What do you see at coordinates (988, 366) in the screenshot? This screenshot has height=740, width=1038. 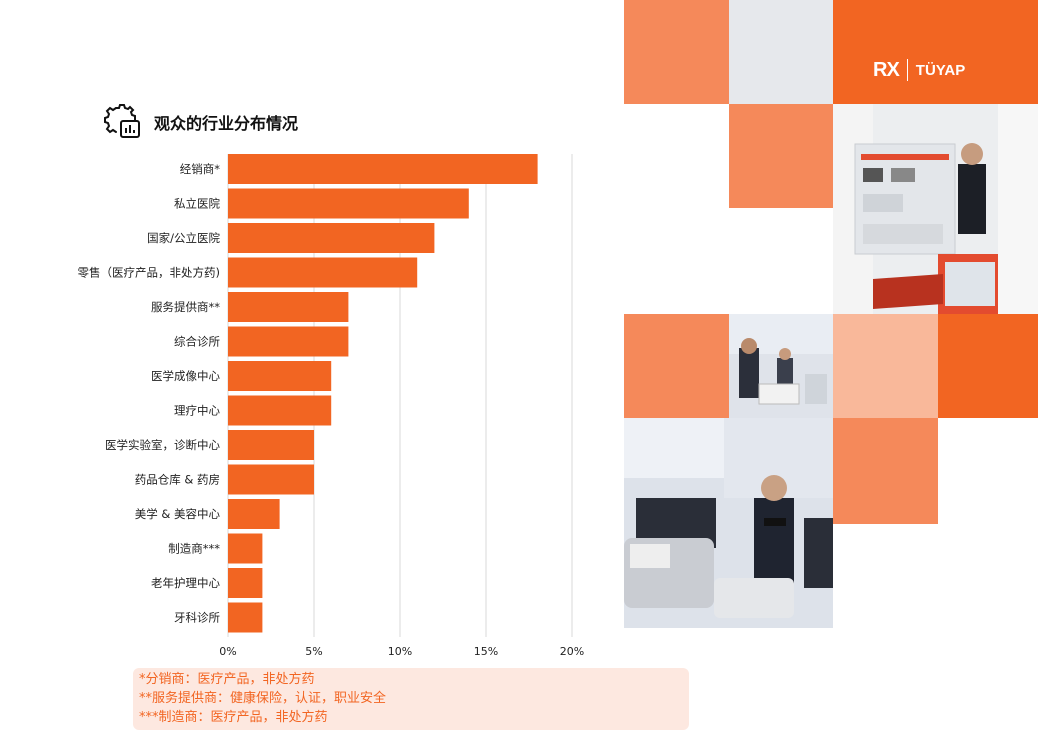 I see `tile-orange-mid-right` at bounding box center [988, 366].